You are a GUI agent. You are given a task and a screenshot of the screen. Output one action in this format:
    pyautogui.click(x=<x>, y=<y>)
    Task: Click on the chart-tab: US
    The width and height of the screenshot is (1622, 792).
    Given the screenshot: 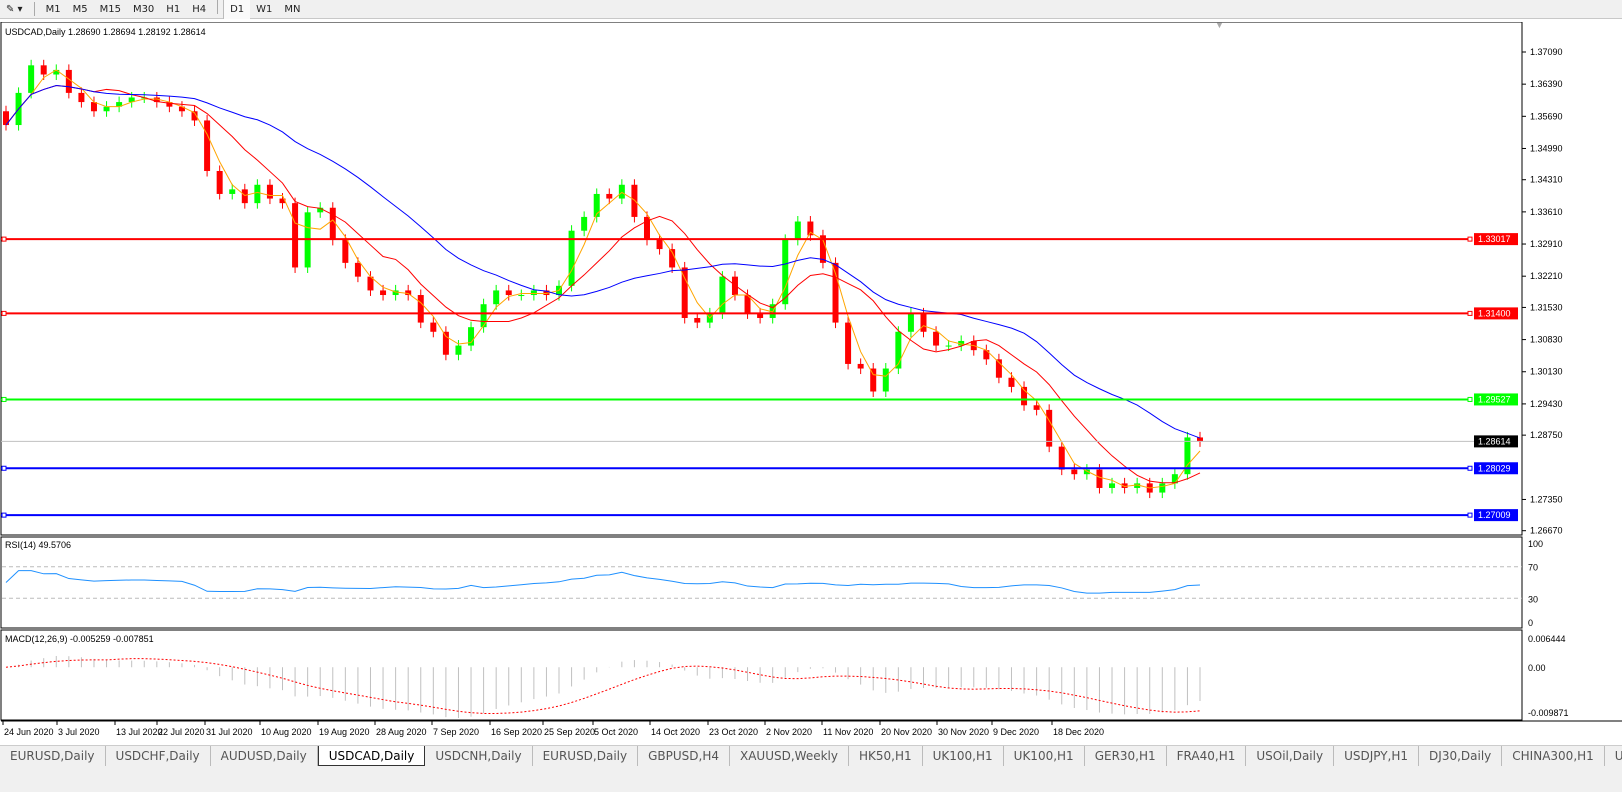 What is the action you would take?
    pyautogui.click(x=1613, y=756)
    